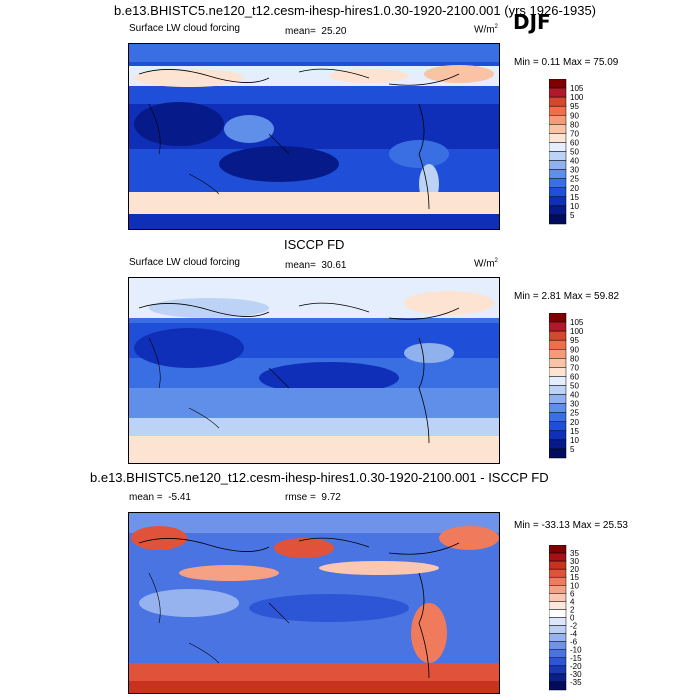 This screenshot has height=700, width=700. Describe the element at coordinates (578, 622) in the screenshot. I see `panel3-colorbar: 35 30 20 15 10 6 4 2 0 -2 -4 -6 -10 -15 -20 -30 -35` at that location.